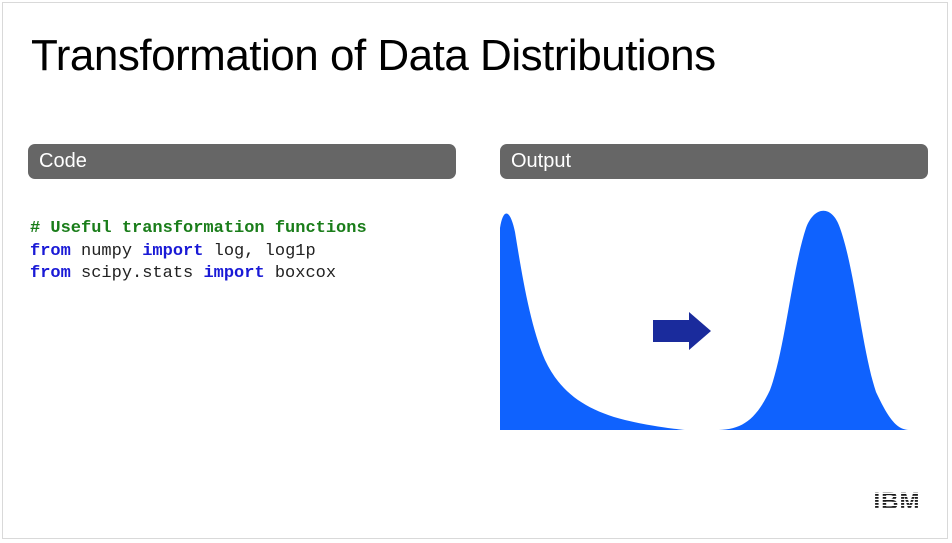  Describe the element at coordinates (300, 273) in the screenshot. I see `code-text: boxcox` at that location.